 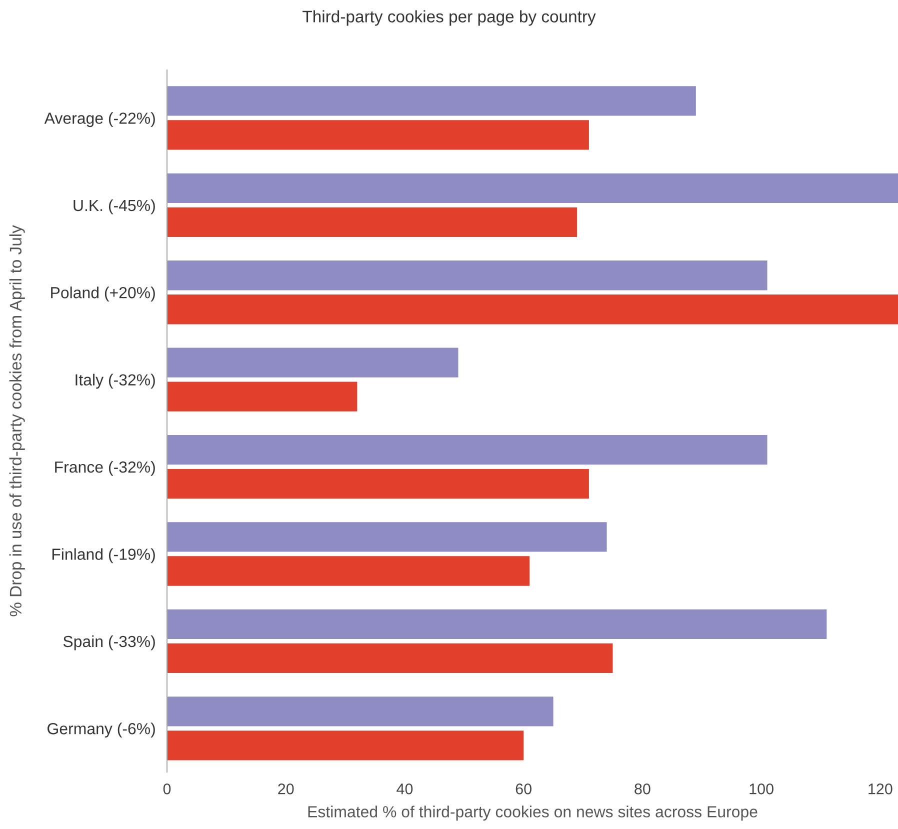 I want to click on x-tick-label: 0, so click(x=167, y=789).